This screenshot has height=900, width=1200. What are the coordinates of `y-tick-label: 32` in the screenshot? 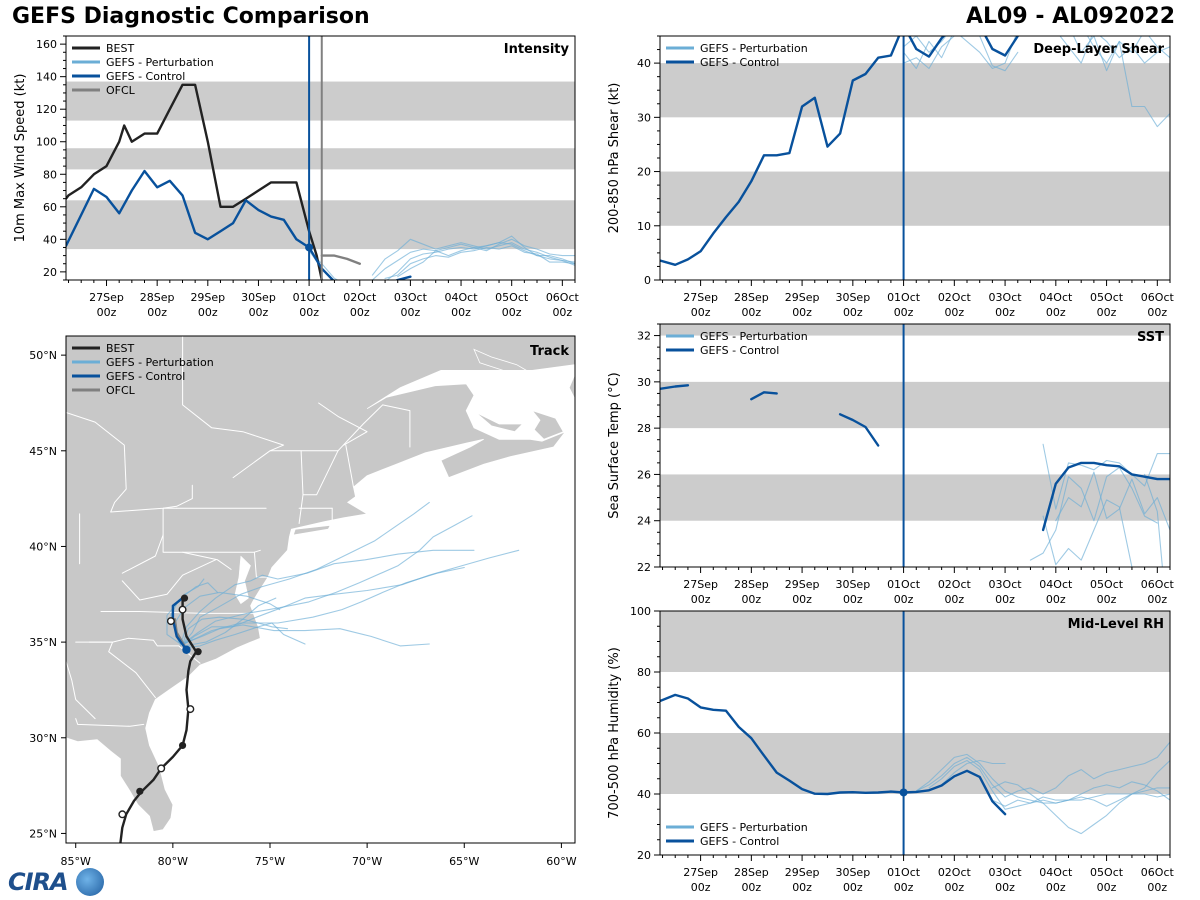 It's located at (644, 336).